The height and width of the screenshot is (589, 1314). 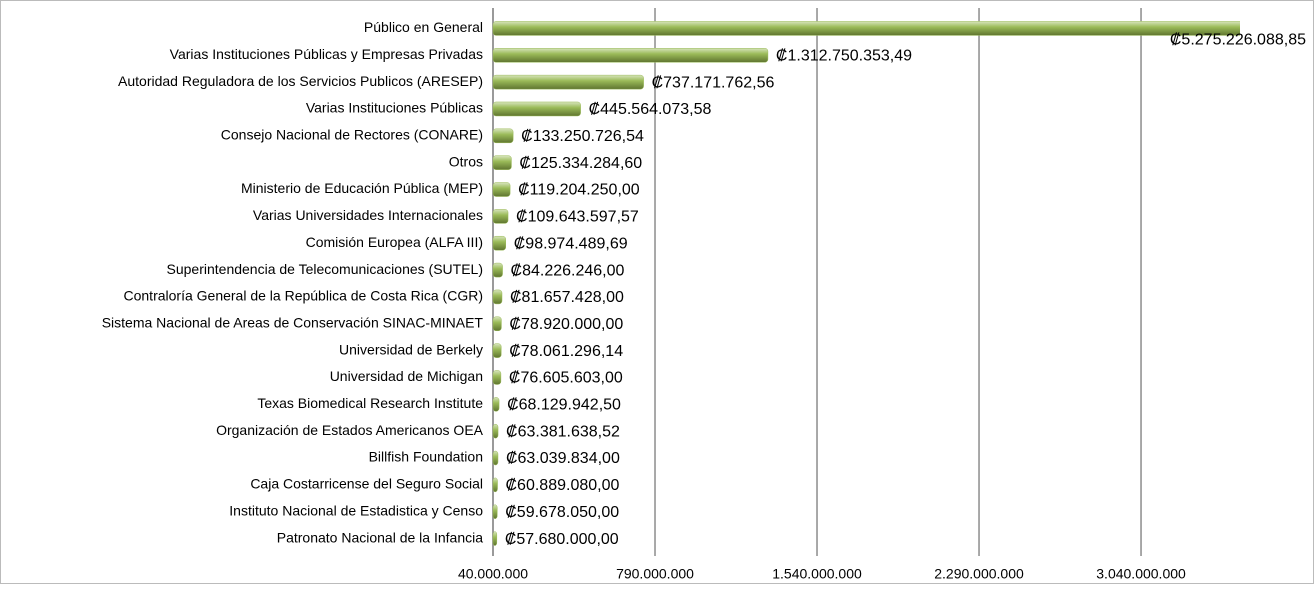 I want to click on value-label: ₡78.061.296,14, so click(x=566, y=351).